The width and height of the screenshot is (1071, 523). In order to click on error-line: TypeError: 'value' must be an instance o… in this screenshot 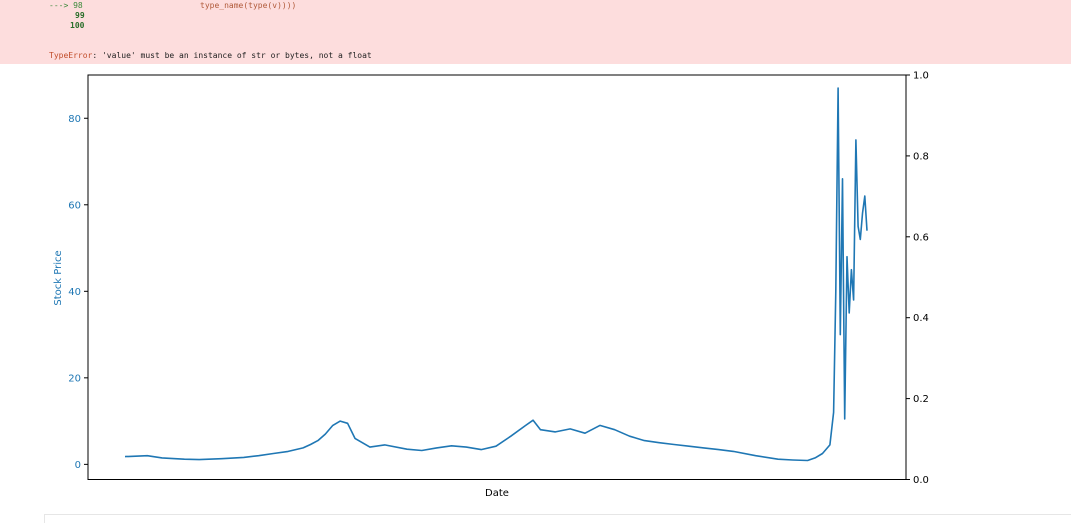, I will do `click(210, 55)`.